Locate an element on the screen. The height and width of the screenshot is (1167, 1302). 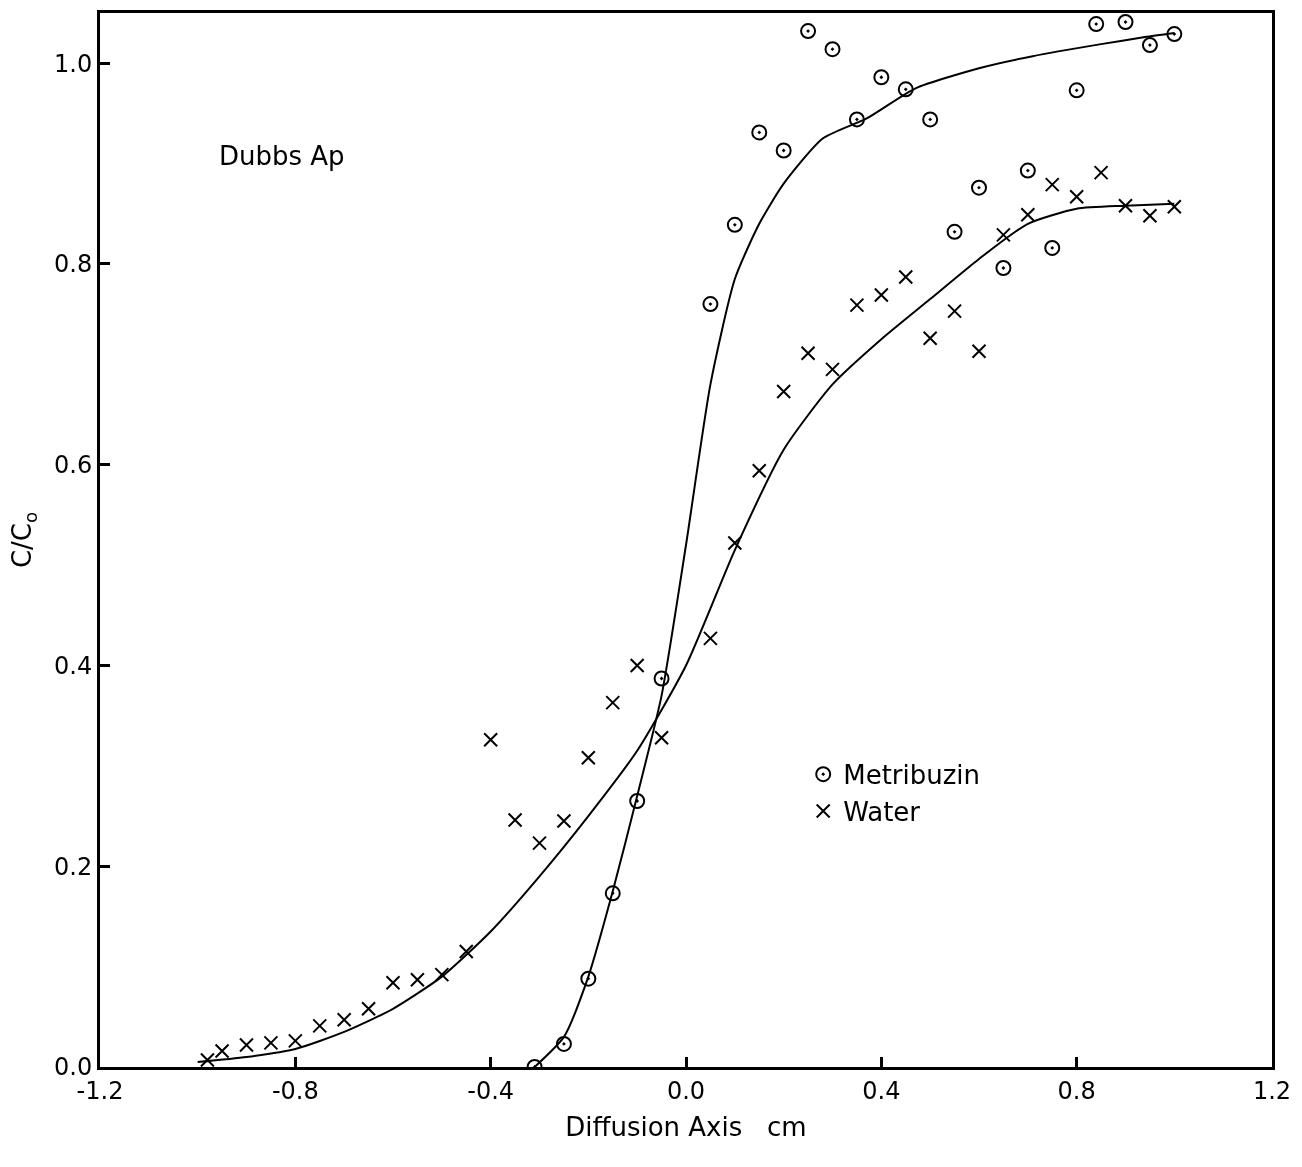
x-tick-label: 0.8 is located at coordinates (1076, 1090).